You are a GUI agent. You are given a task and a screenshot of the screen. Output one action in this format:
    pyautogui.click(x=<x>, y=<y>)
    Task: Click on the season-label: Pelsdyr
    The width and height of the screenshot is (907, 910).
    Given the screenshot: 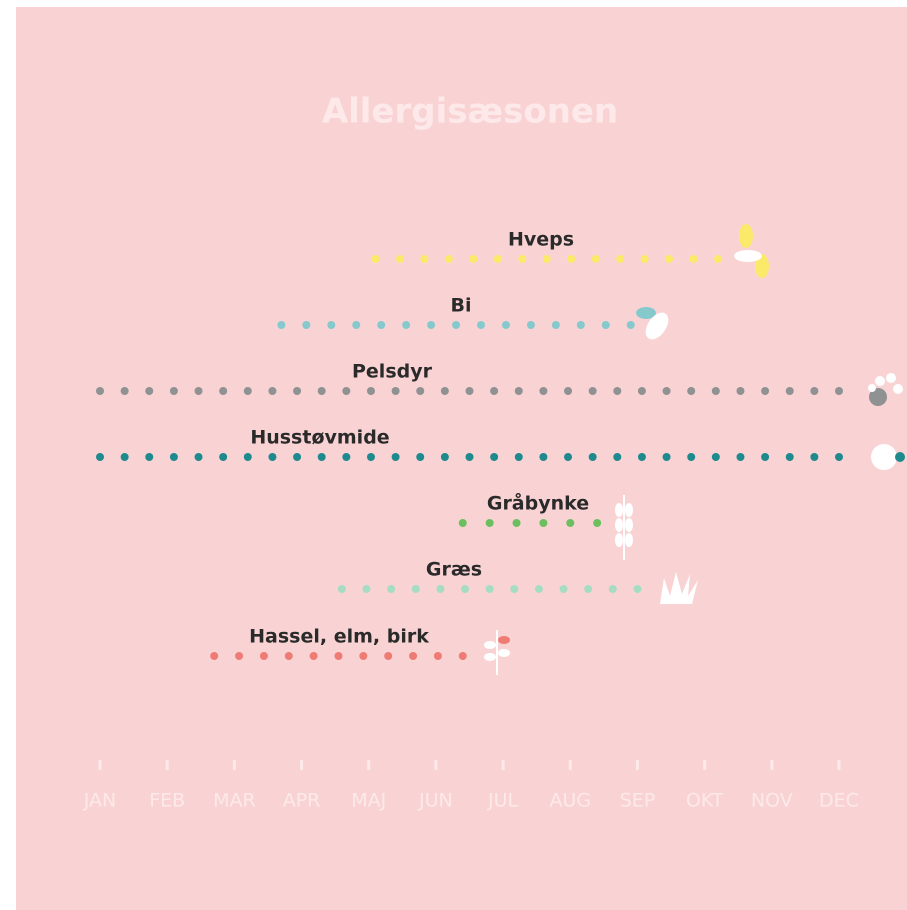 What is the action you would take?
    pyautogui.click(x=392, y=372)
    